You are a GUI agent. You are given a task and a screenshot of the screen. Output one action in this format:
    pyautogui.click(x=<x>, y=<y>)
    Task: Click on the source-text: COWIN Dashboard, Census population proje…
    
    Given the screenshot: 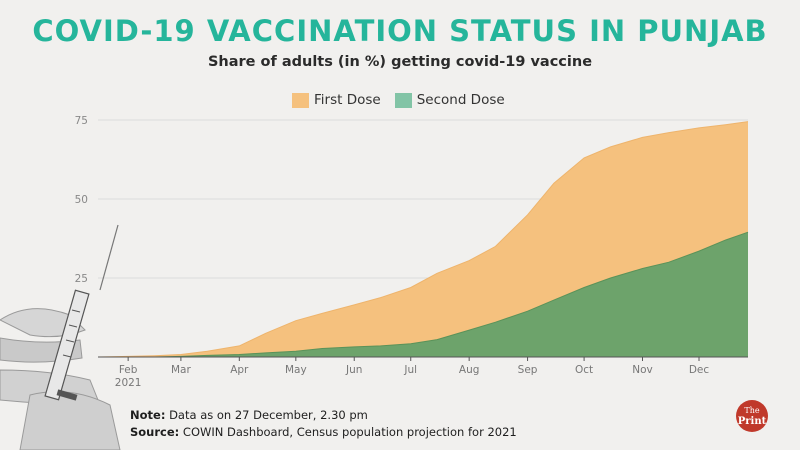 What is the action you would take?
    pyautogui.click(x=348, y=432)
    